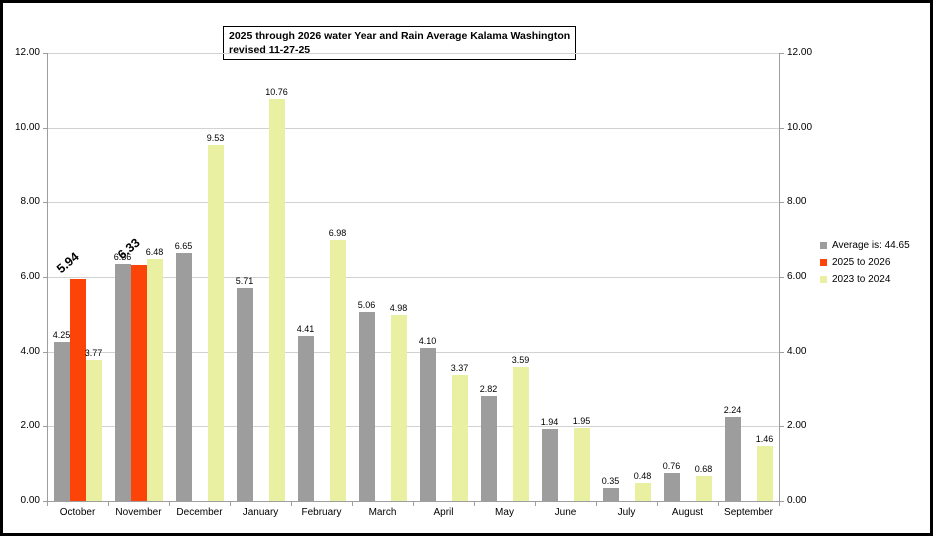  What do you see at coordinates (398, 408) in the screenshot?
I see `bar-march-series2` at bounding box center [398, 408].